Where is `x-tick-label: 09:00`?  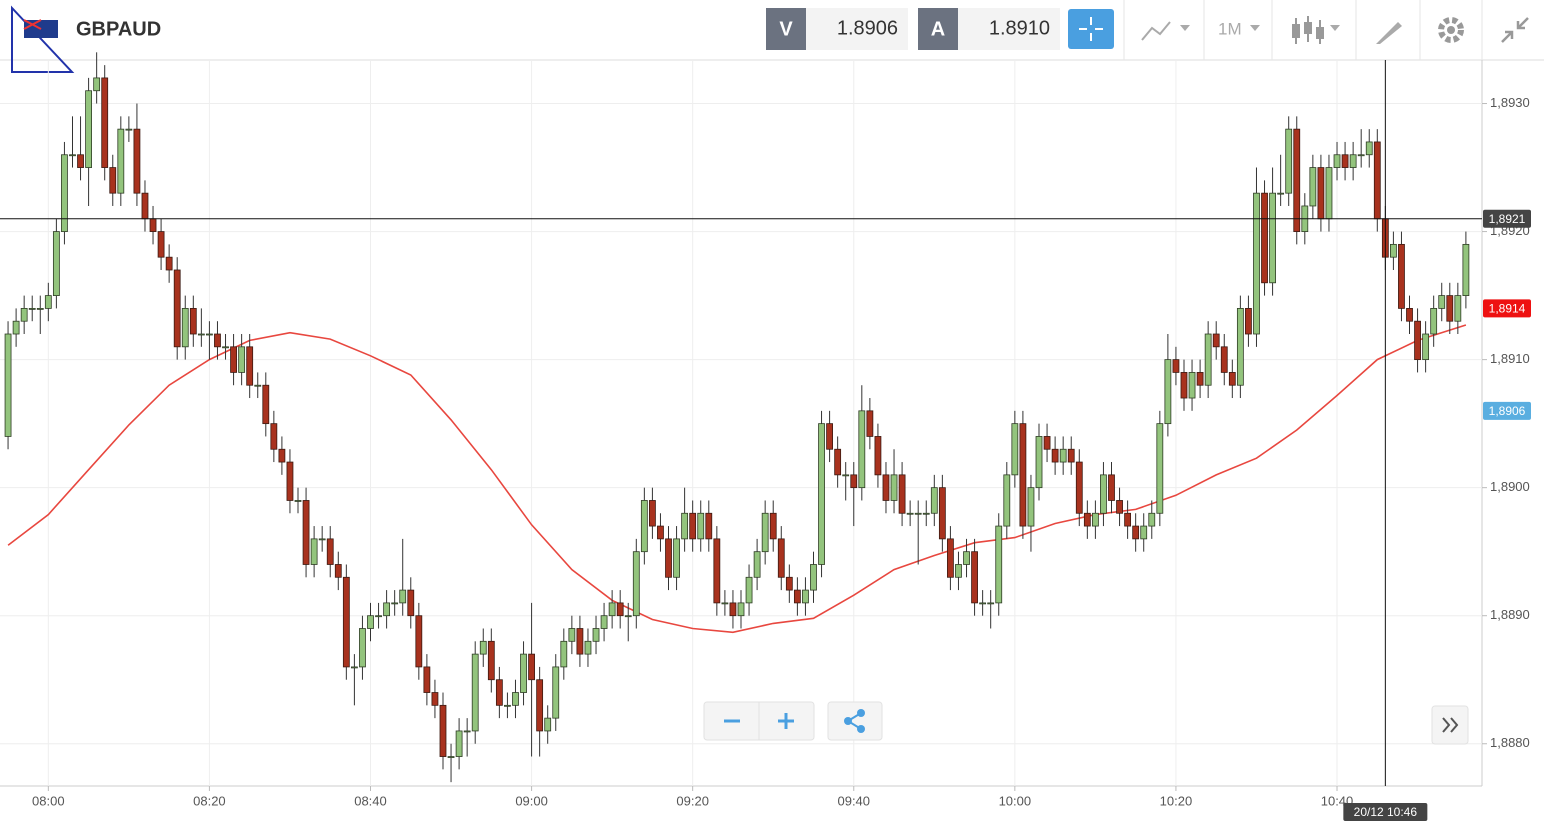
x-tick-label: 09:00 is located at coordinates (531, 800).